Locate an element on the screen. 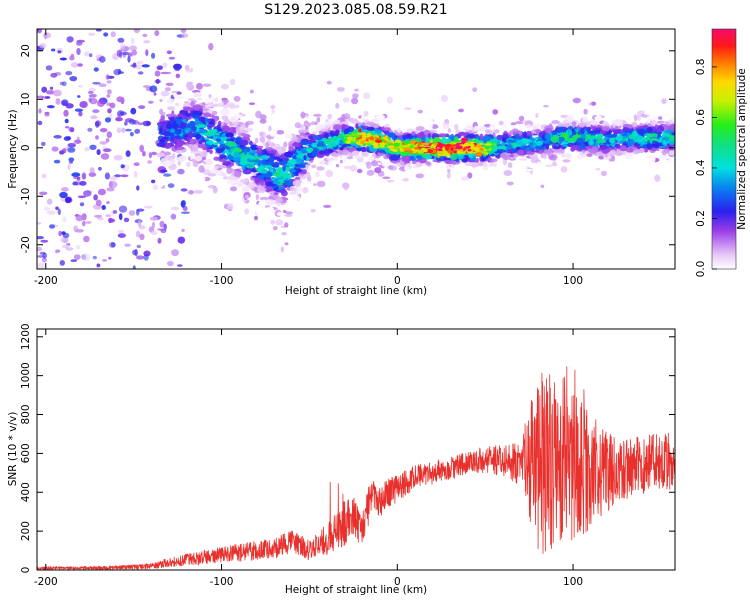  x-tick-label: -200 is located at coordinates (46, 582).